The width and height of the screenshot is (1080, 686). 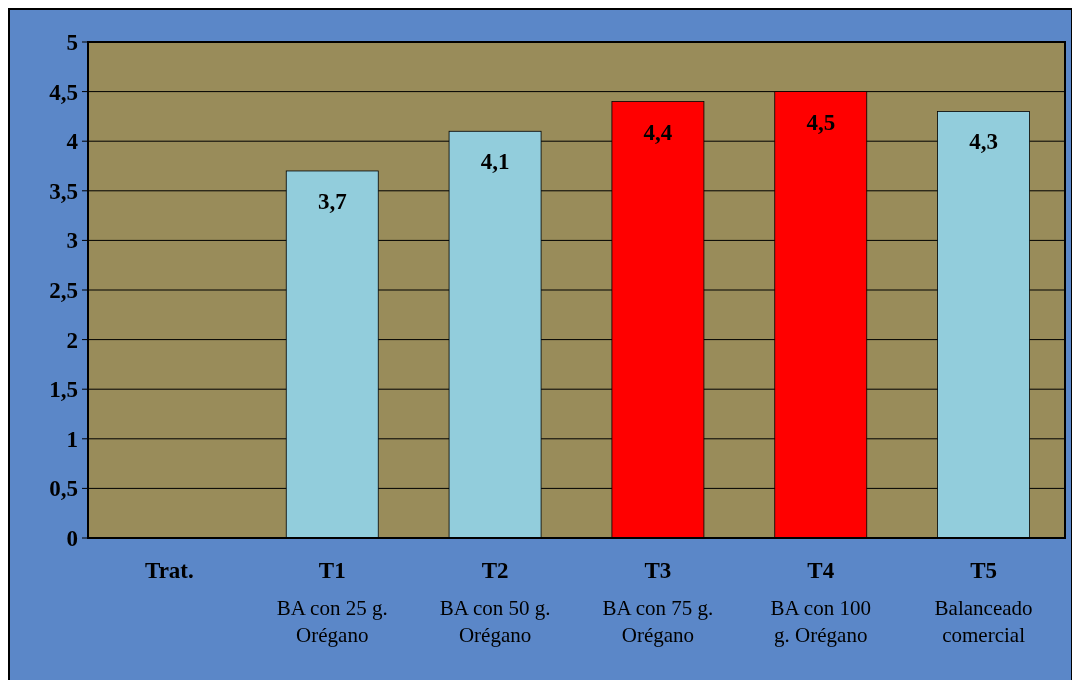 What do you see at coordinates (658, 132) in the screenshot?
I see `data-label: 4,4` at bounding box center [658, 132].